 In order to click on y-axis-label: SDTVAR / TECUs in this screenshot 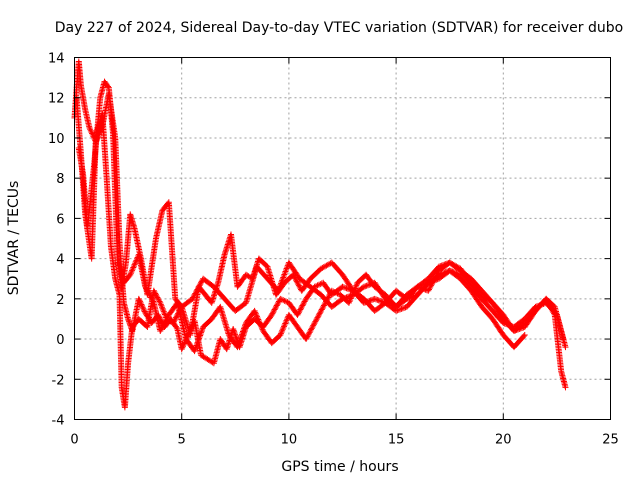, I will do `click(14, 238)`.